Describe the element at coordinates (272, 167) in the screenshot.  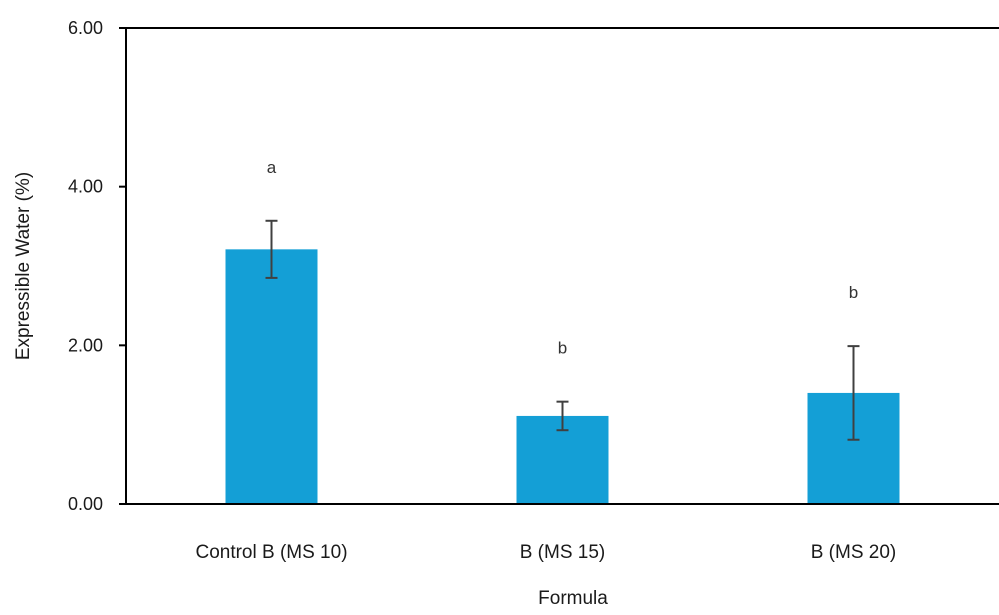
I see `significance-label-1: a` at that location.